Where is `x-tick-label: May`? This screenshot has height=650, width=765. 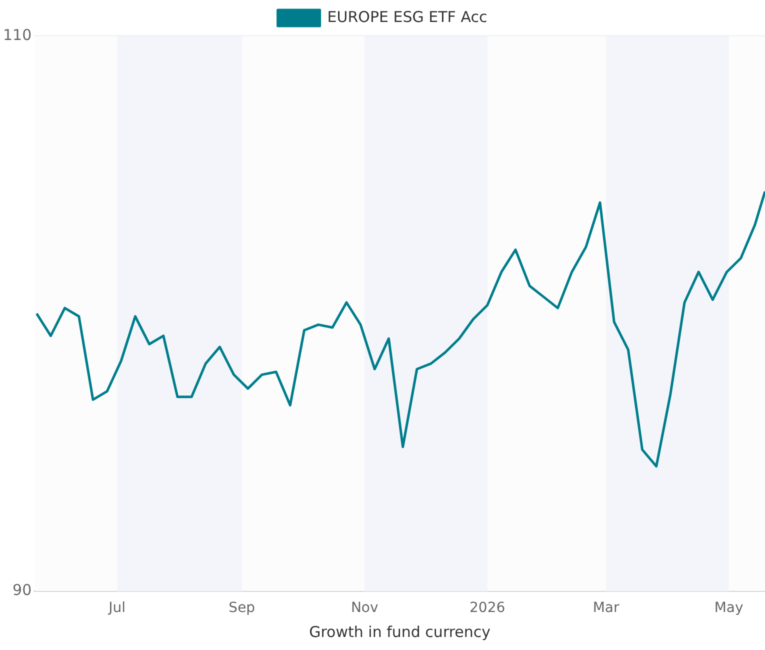 x-tick-label: May is located at coordinates (729, 608).